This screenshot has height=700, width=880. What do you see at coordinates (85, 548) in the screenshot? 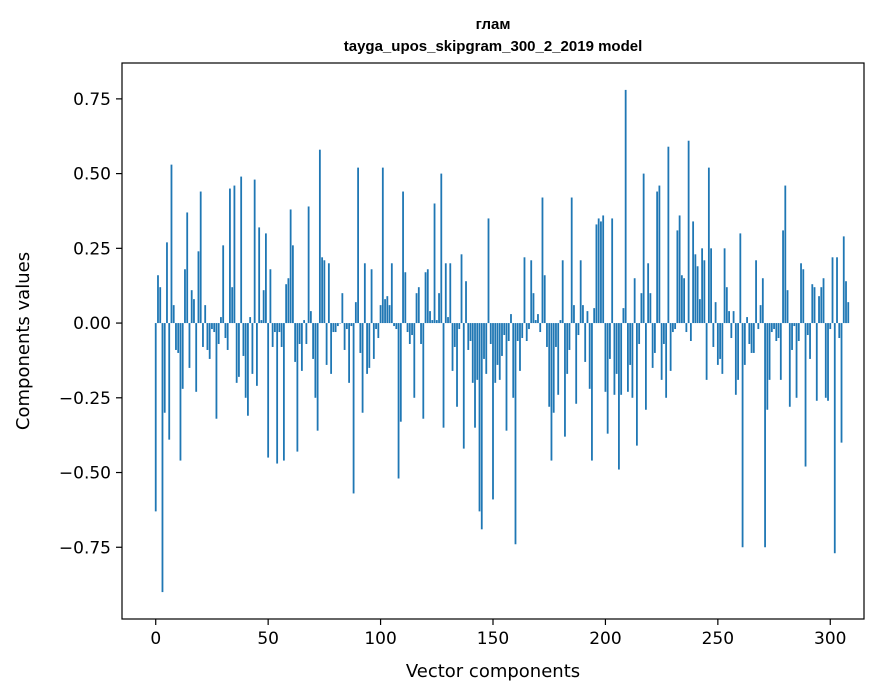
I see `y-tick-label: −0.75` at bounding box center [85, 548].